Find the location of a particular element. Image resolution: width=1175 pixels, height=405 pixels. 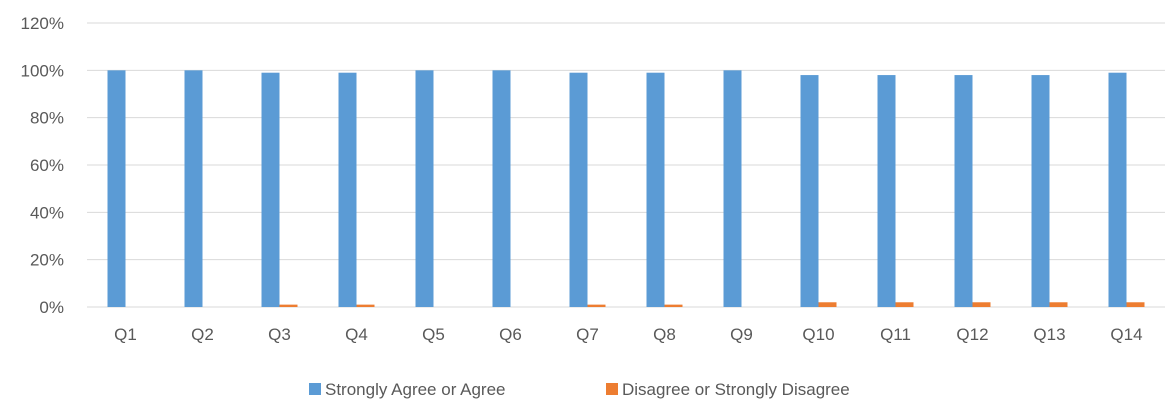

y-tick-label: 80% is located at coordinates (47, 118).